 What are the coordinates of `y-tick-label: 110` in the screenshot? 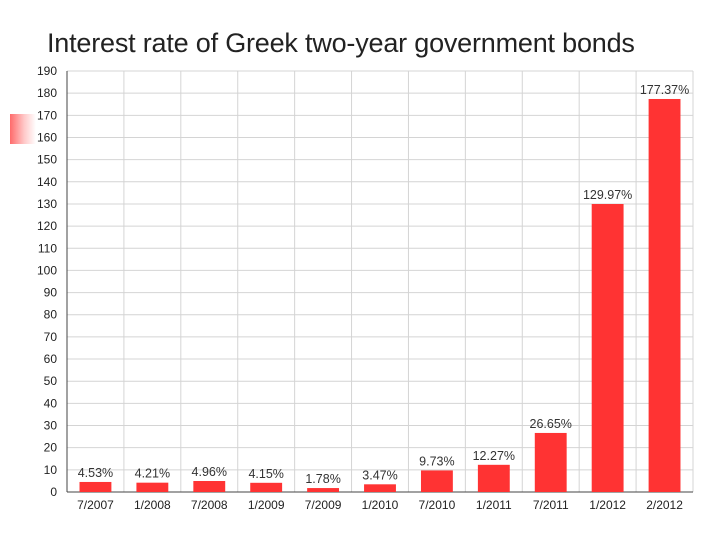 It's located at (47, 248).